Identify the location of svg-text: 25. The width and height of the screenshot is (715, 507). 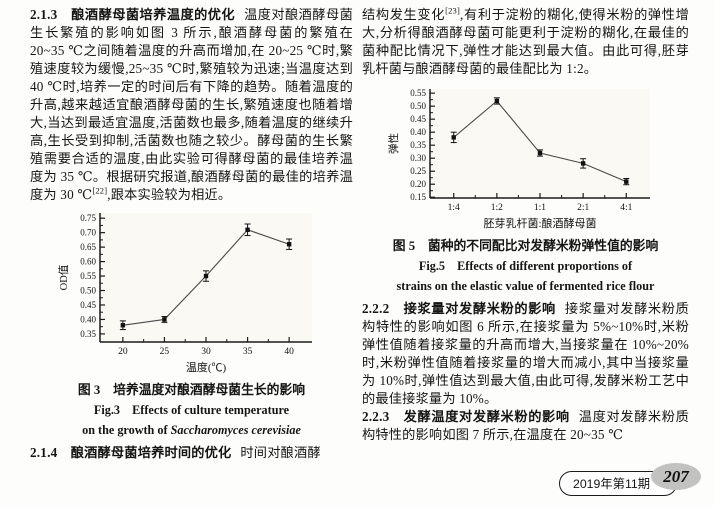
(165, 352).